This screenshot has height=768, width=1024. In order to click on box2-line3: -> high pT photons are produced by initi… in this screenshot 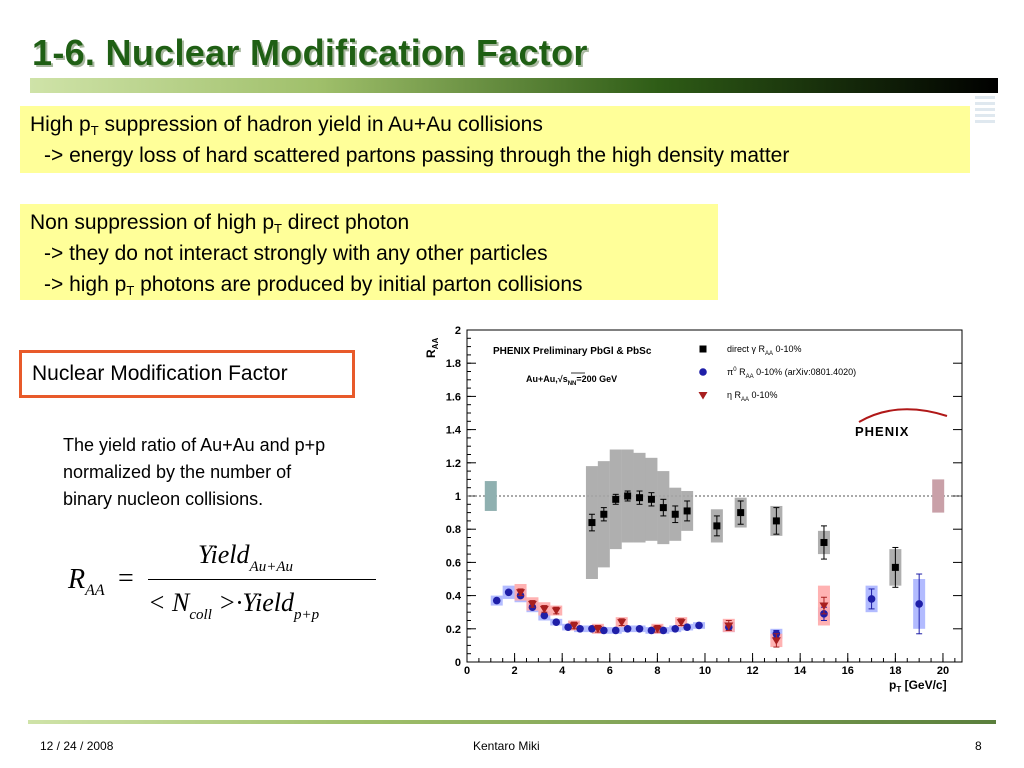, I will do `click(370, 284)`.